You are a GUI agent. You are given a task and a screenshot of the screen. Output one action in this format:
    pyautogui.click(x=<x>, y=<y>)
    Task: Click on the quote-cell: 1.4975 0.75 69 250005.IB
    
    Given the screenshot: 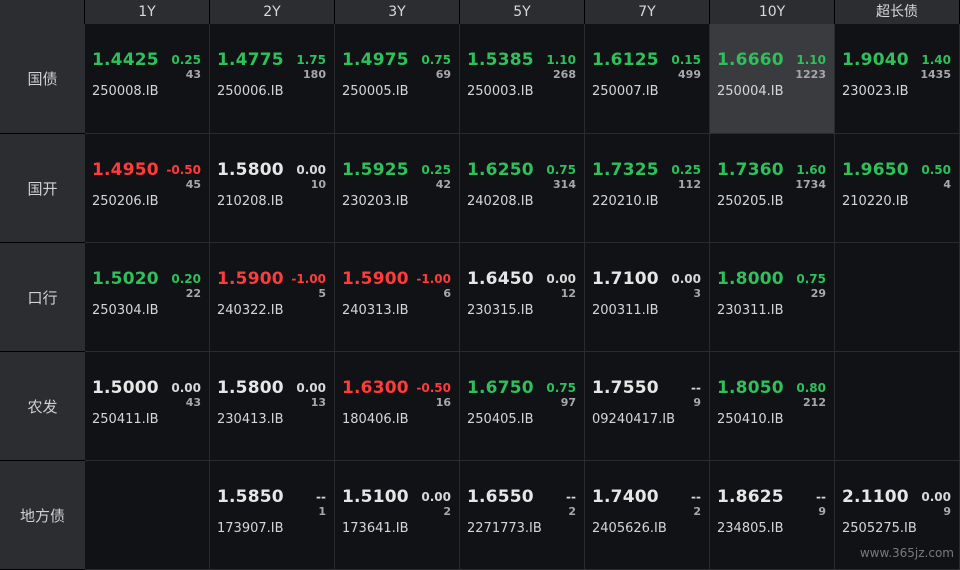 What is the action you would take?
    pyautogui.click(x=397, y=79)
    